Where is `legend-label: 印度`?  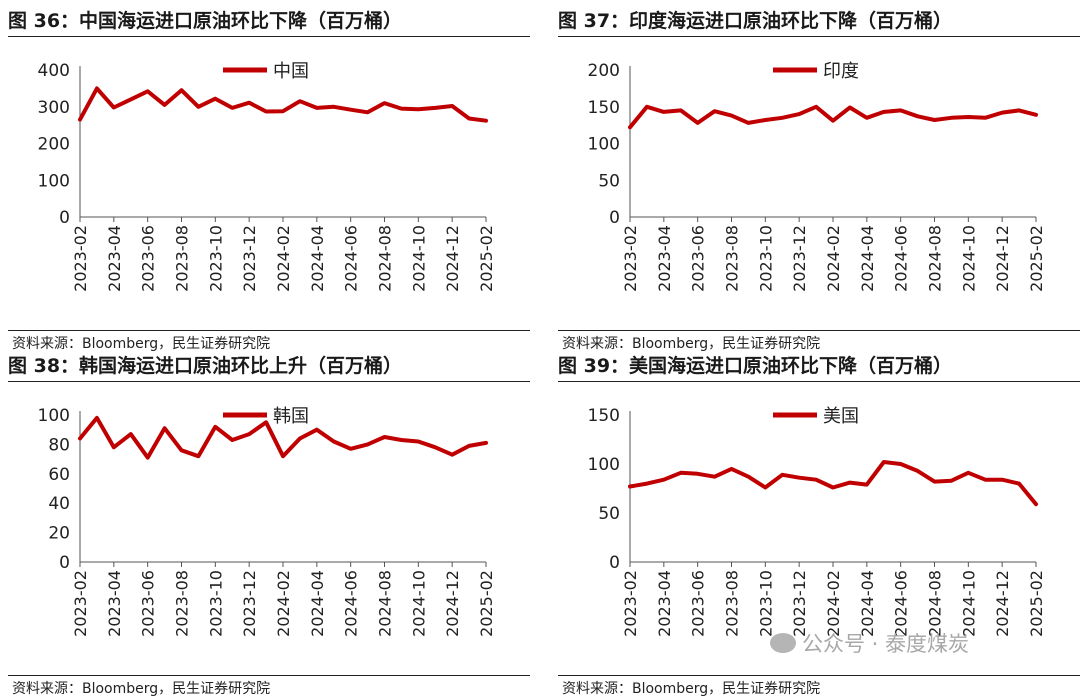
legend-label: 印度 is located at coordinates (841, 71).